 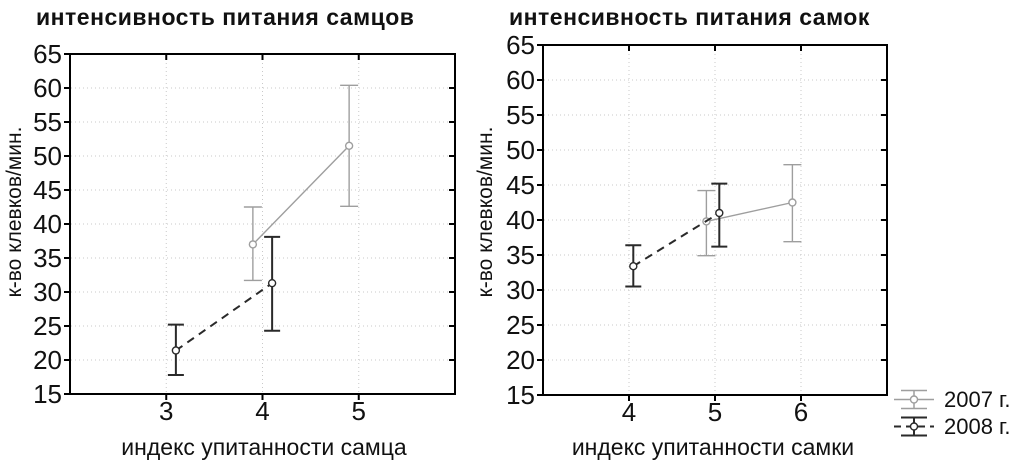 I want to click on female-chart-x-axis-label: индекс упитанности самки, so click(x=713, y=447).